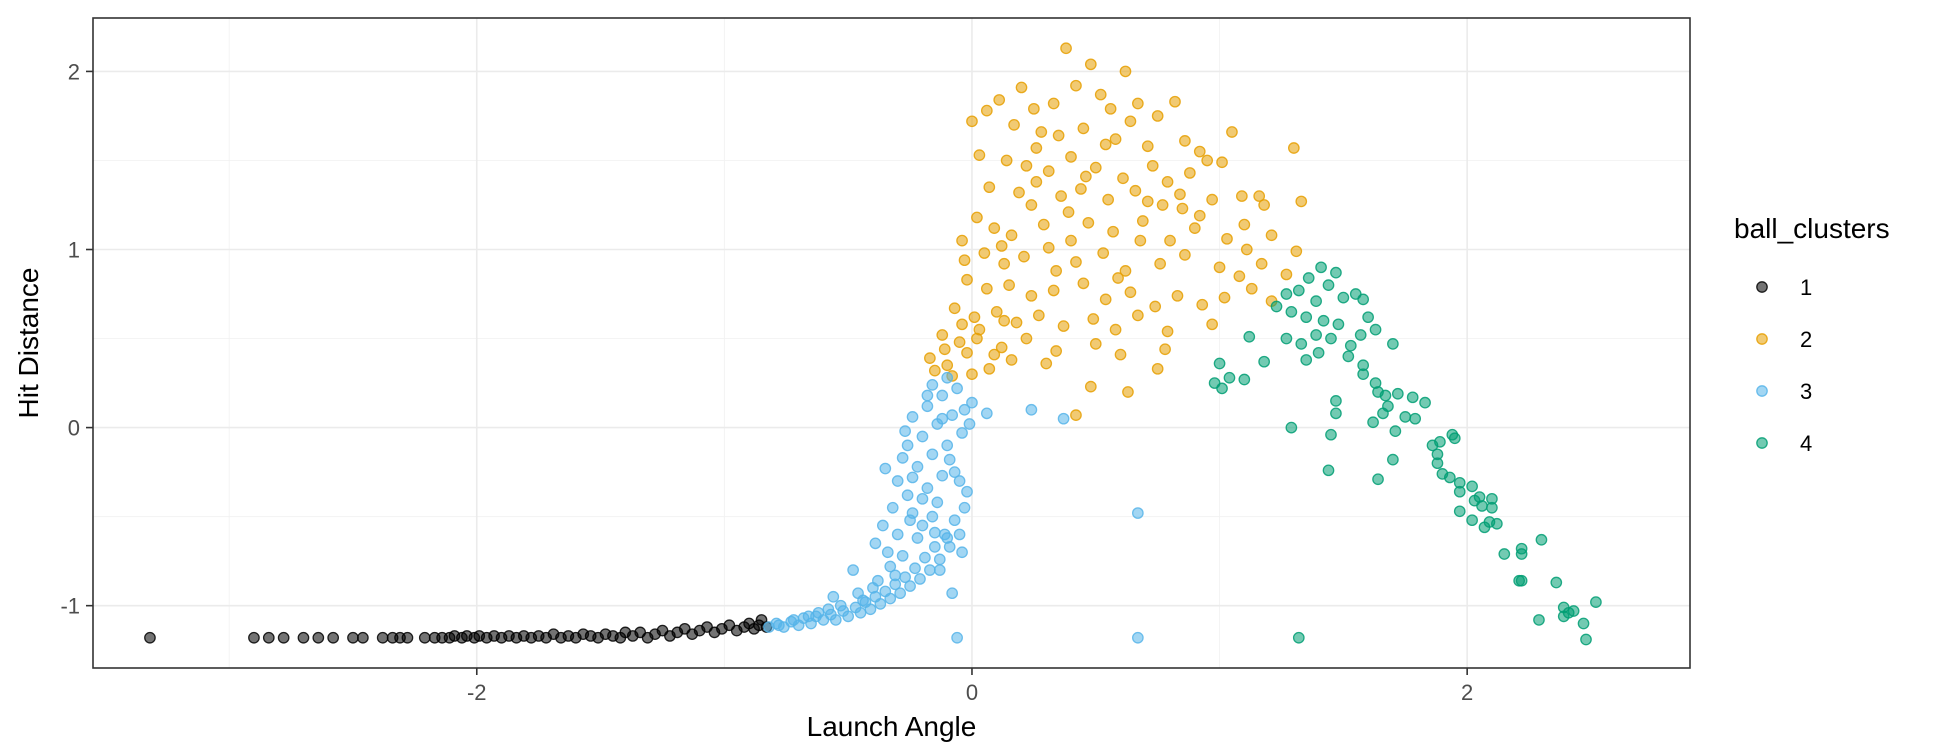 This screenshot has width=1944, height=756. What do you see at coordinates (1467, 692) in the screenshot?
I see `x-tick-label: 2` at bounding box center [1467, 692].